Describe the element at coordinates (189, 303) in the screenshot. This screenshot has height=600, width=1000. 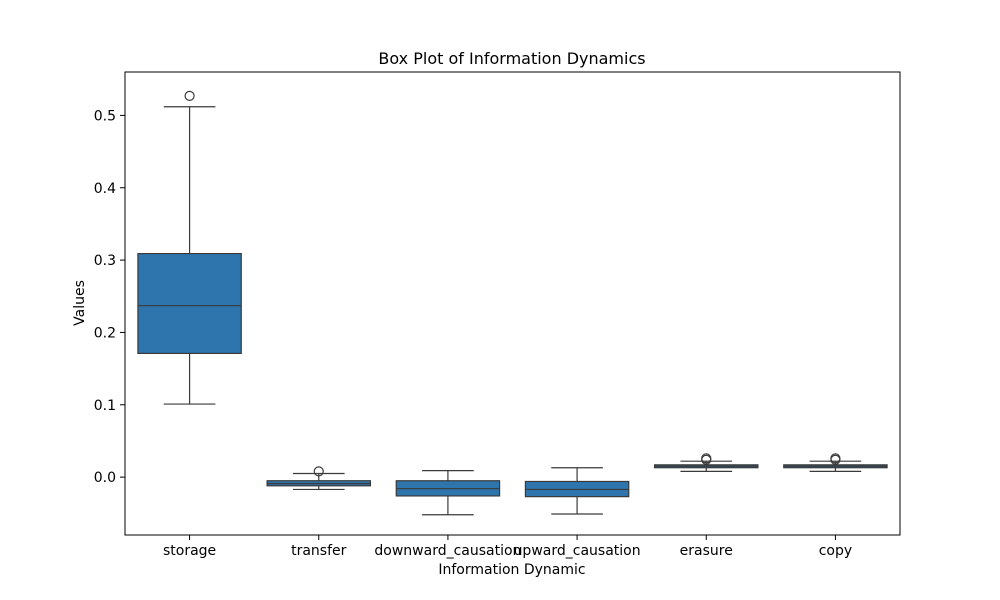
I see `iqr-box` at that location.